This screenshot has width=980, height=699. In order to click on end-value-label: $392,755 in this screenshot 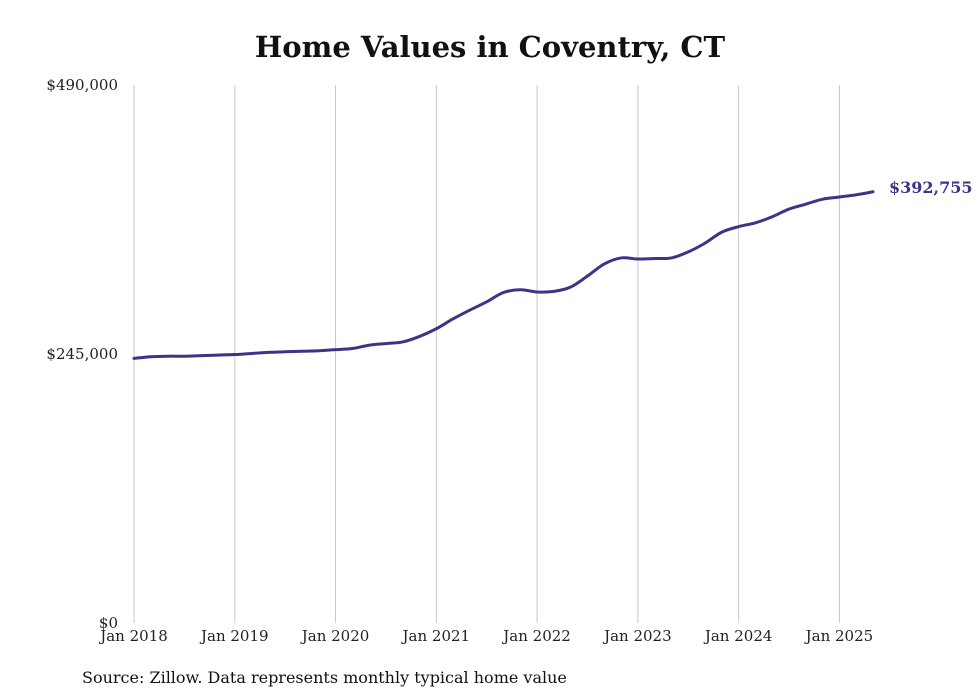, I will do `click(931, 187)`.